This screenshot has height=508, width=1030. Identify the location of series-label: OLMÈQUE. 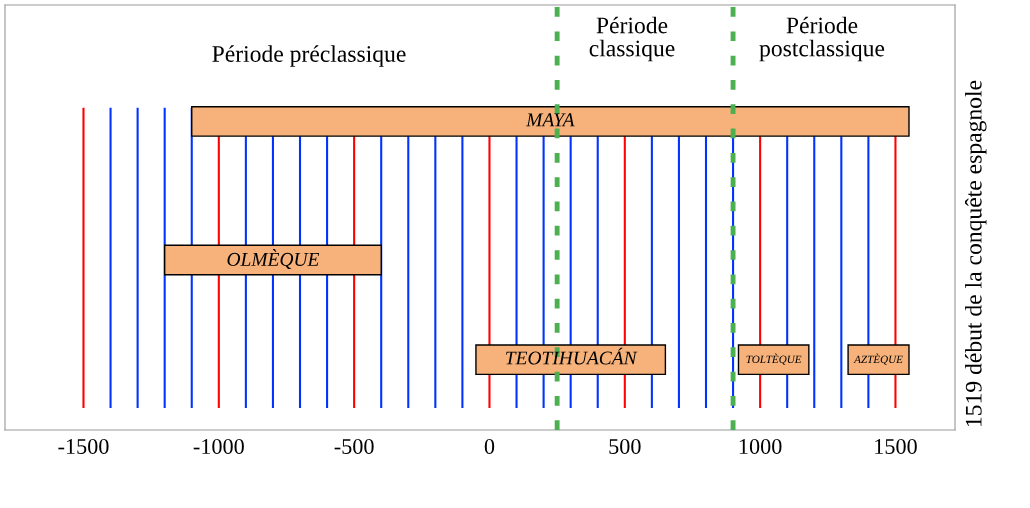
(273, 259).